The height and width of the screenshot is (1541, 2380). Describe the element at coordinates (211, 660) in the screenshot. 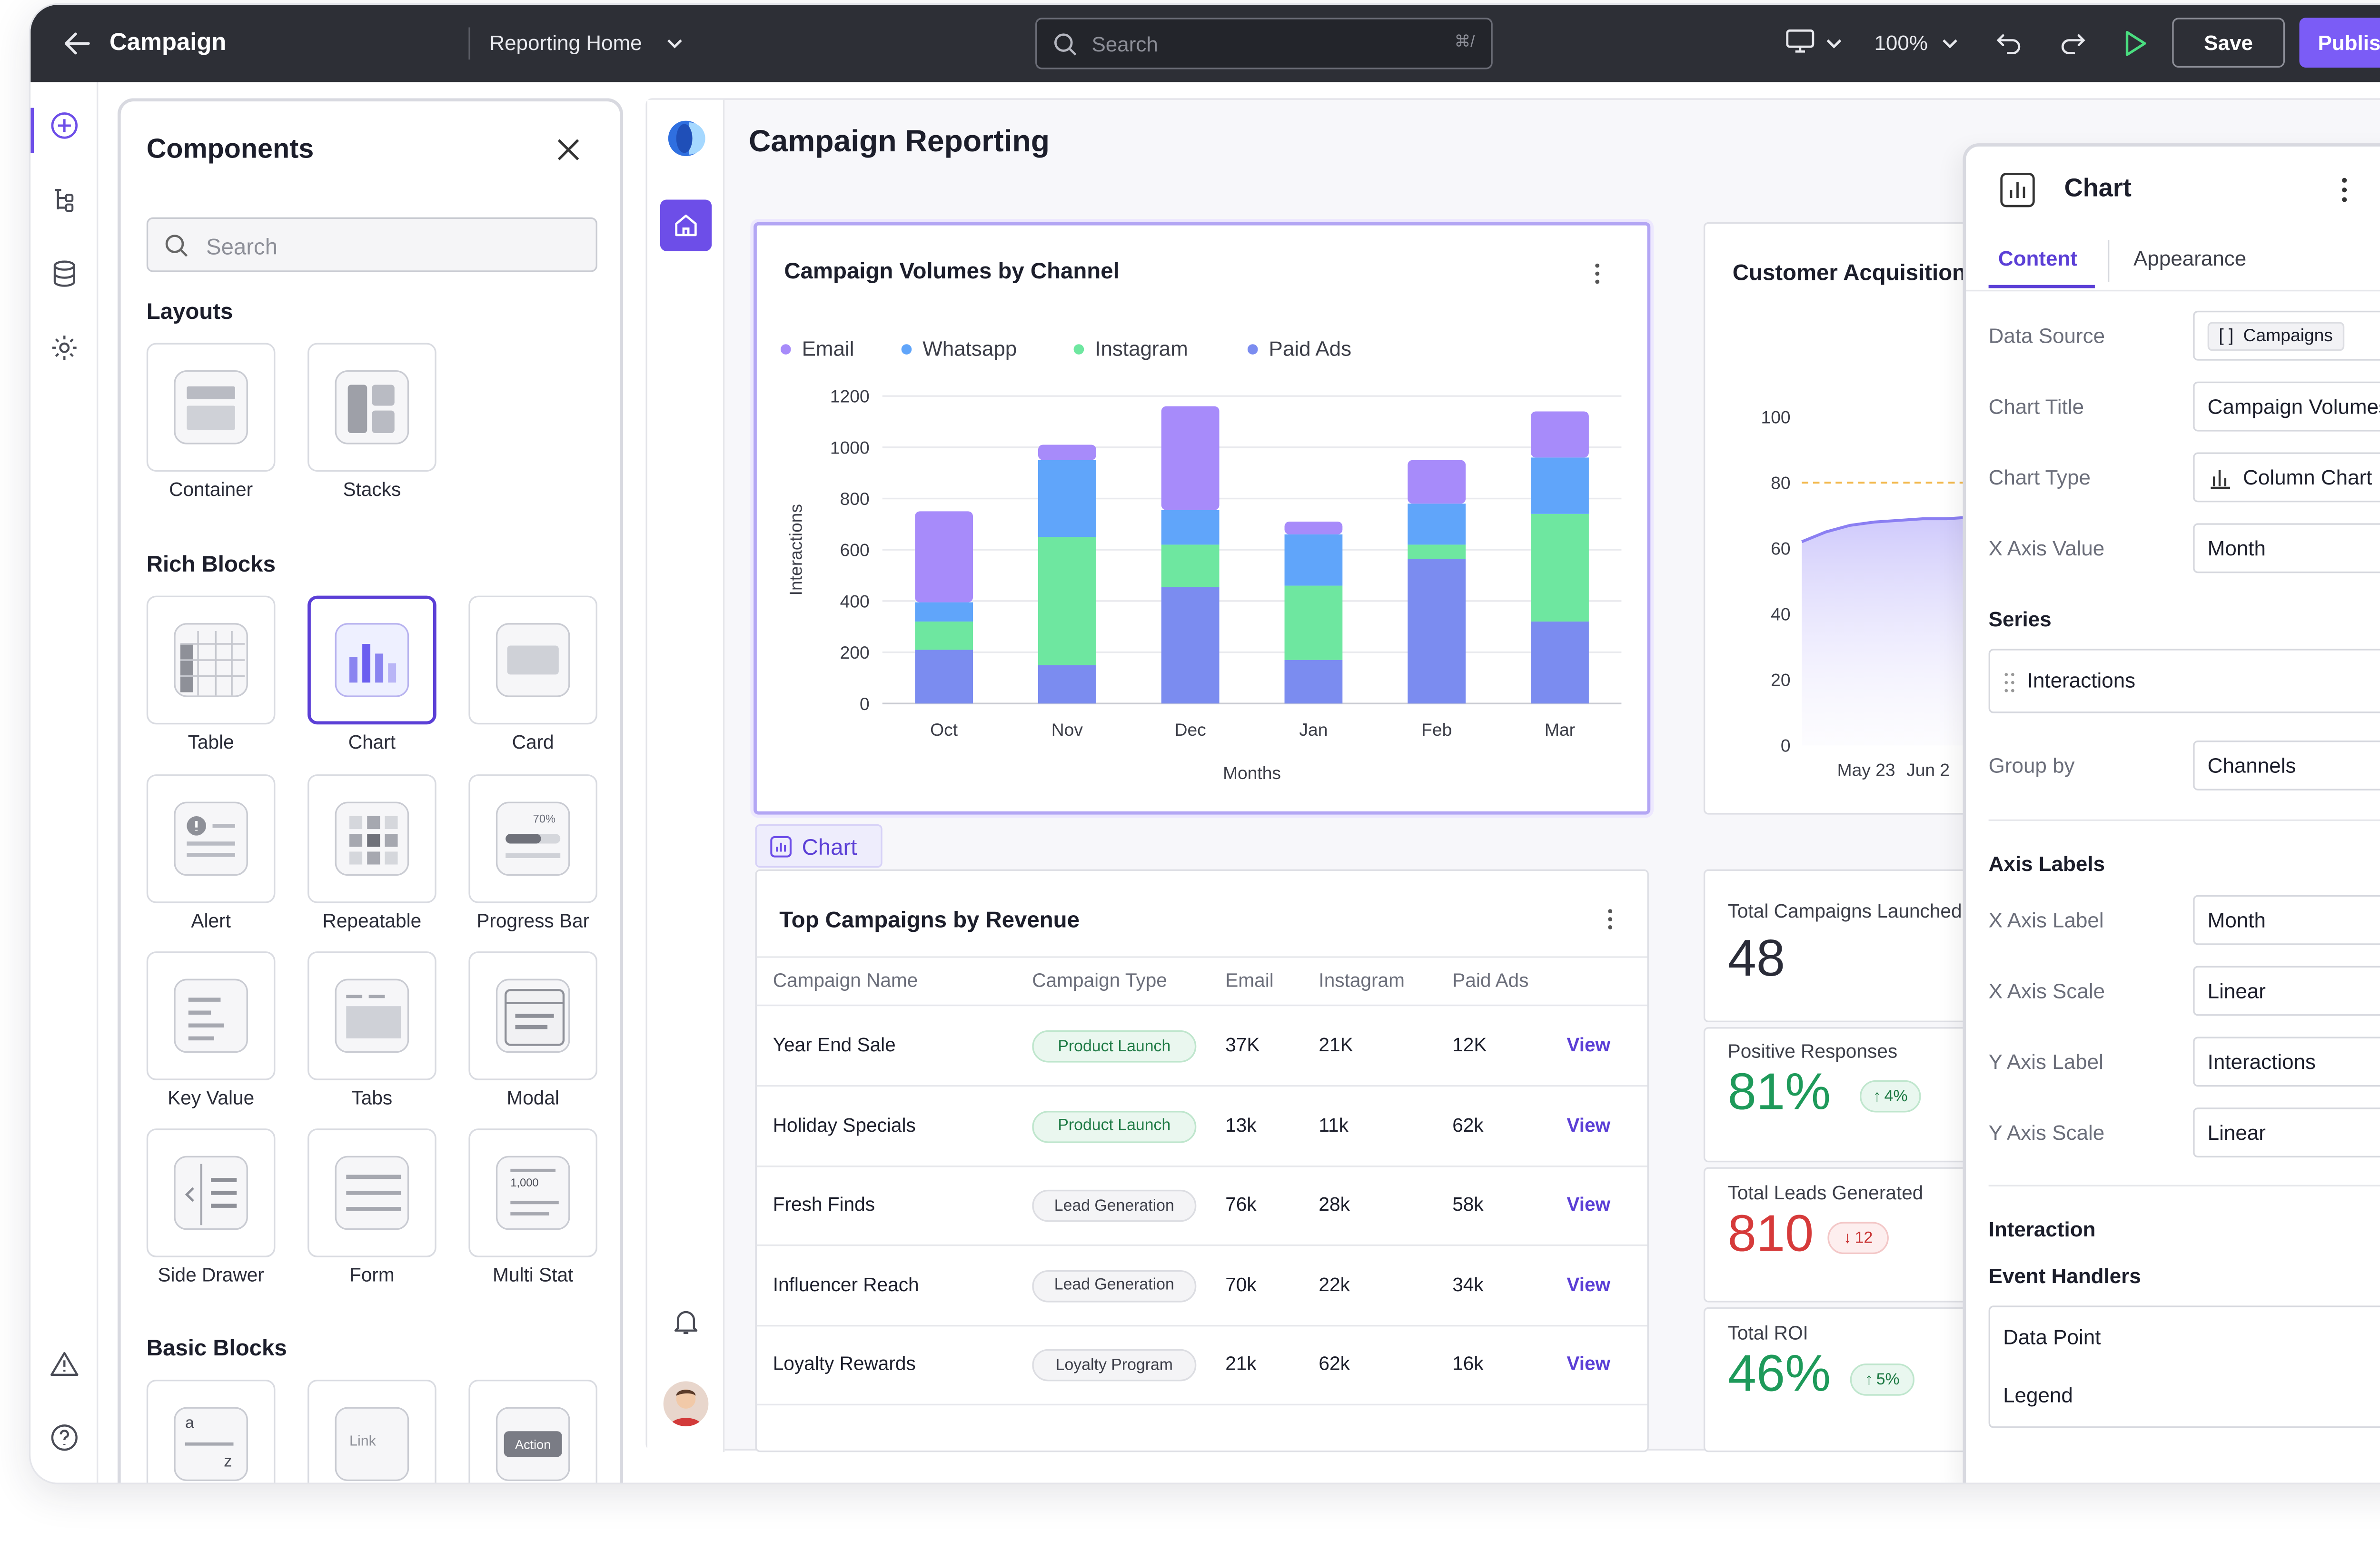

I see `component-tile-table` at that location.